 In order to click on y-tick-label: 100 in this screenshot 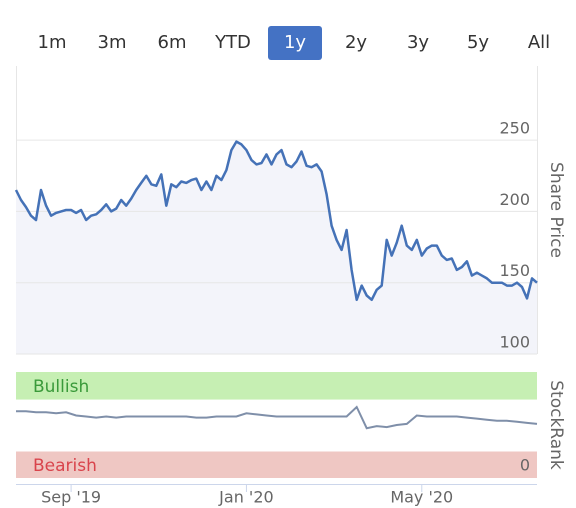, I will do `click(514, 342)`.